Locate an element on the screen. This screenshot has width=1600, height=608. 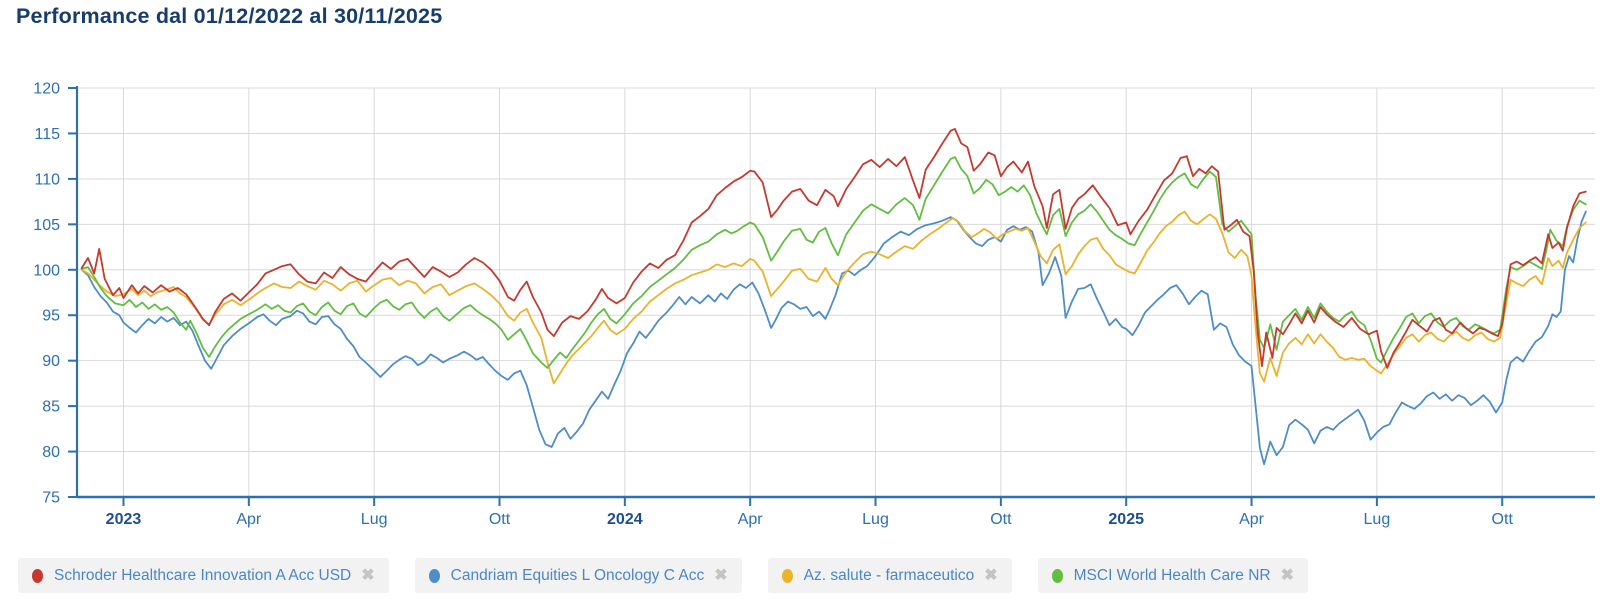
y-tick-label: 75 is located at coordinates (51, 498).